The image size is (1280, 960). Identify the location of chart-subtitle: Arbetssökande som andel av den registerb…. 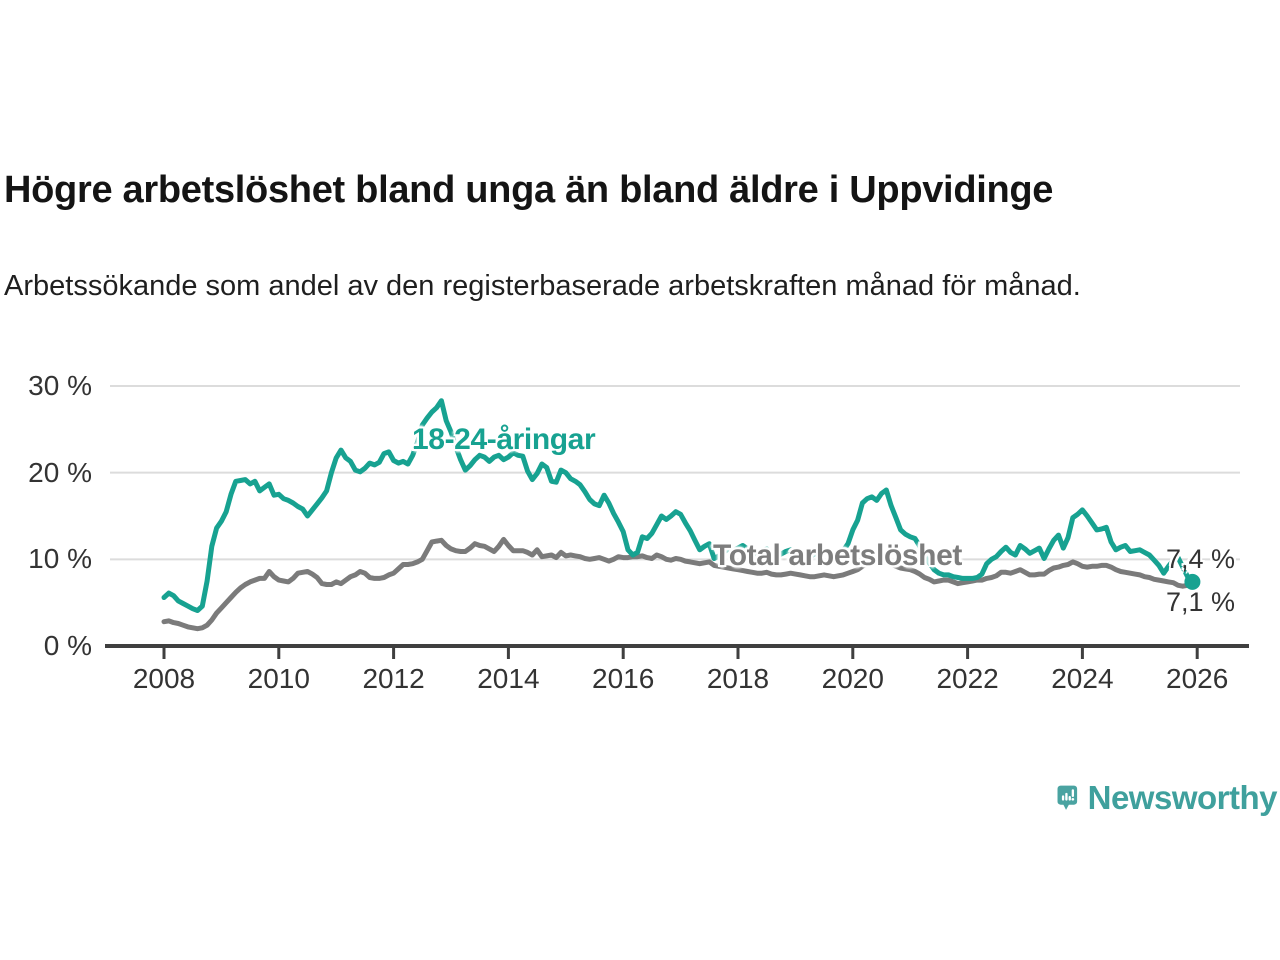
(542, 286).